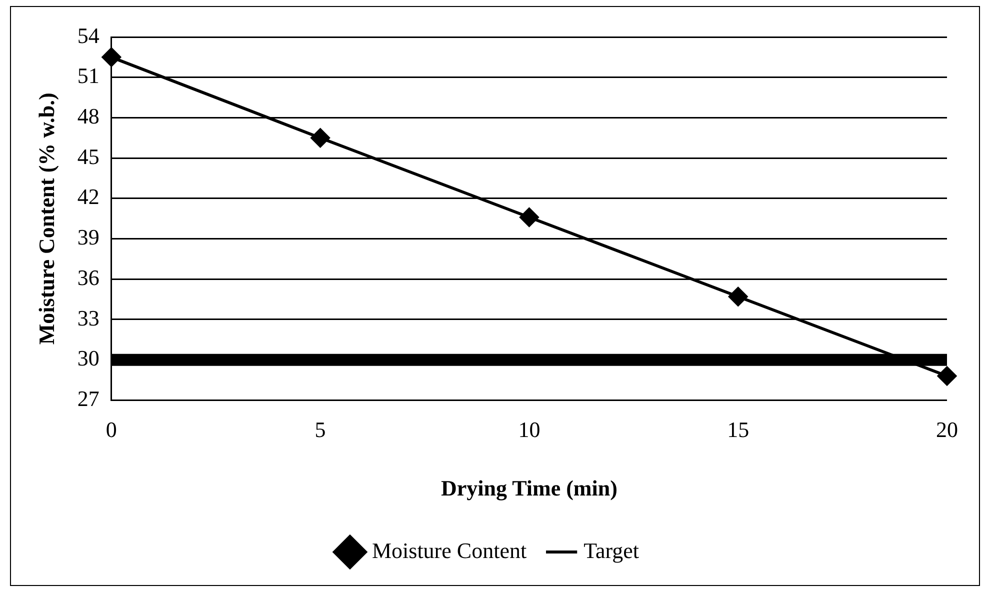 The image size is (990, 595). What do you see at coordinates (88, 277) in the screenshot?
I see `y-tick-label: 36` at bounding box center [88, 277].